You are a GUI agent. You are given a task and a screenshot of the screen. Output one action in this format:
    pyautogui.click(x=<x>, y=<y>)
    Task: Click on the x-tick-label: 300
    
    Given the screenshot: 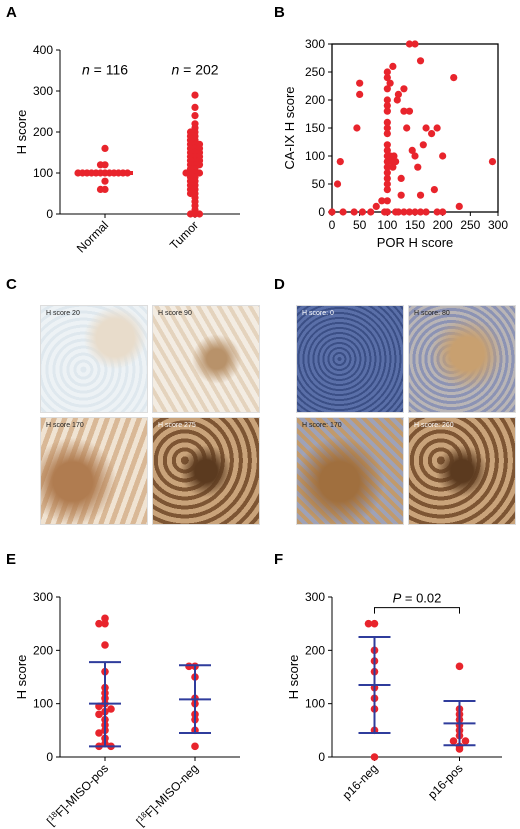 What is the action you would take?
    pyautogui.click(x=498, y=225)
    